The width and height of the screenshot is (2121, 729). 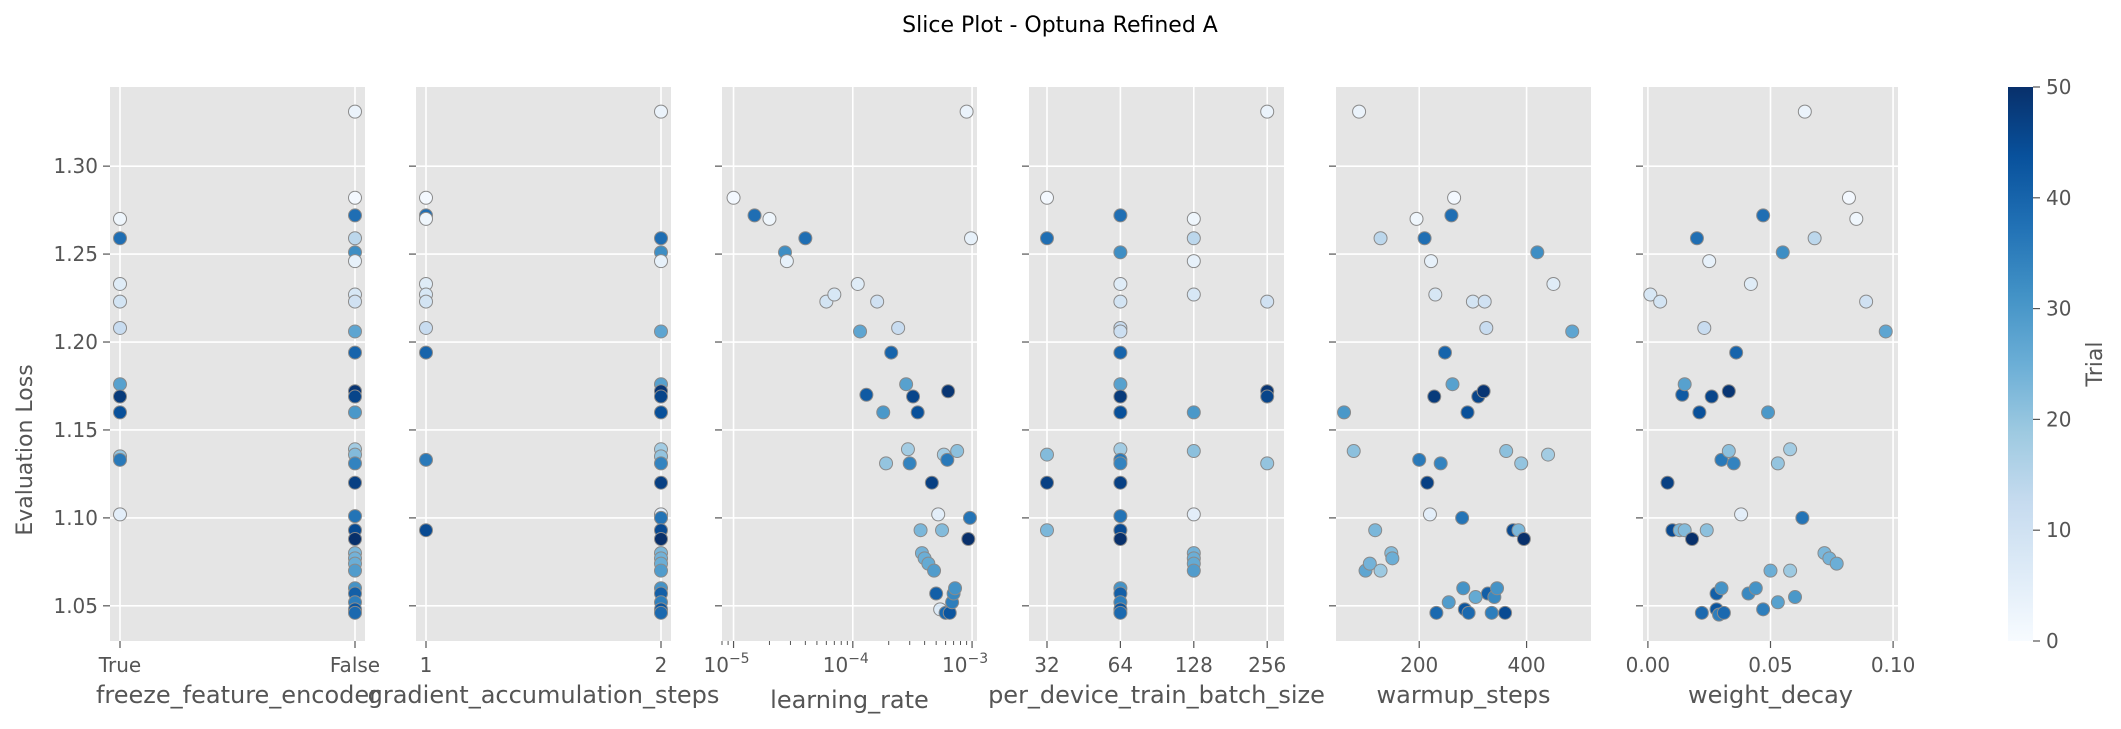 What do you see at coordinates (544, 695) in the screenshot?
I see `x-axis-label: gradient_accumulation_steps` at bounding box center [544, 695].